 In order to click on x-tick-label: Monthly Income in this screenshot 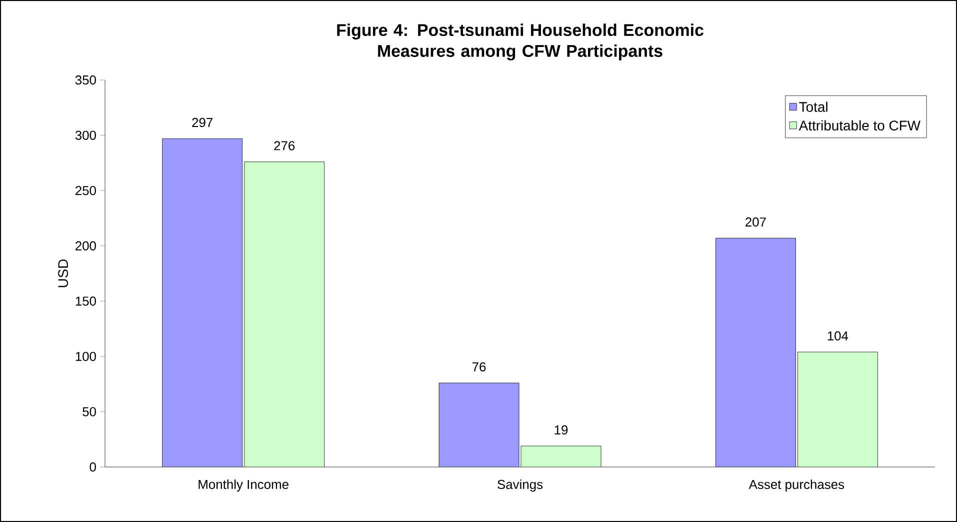, I will do `click(243, 486)`.